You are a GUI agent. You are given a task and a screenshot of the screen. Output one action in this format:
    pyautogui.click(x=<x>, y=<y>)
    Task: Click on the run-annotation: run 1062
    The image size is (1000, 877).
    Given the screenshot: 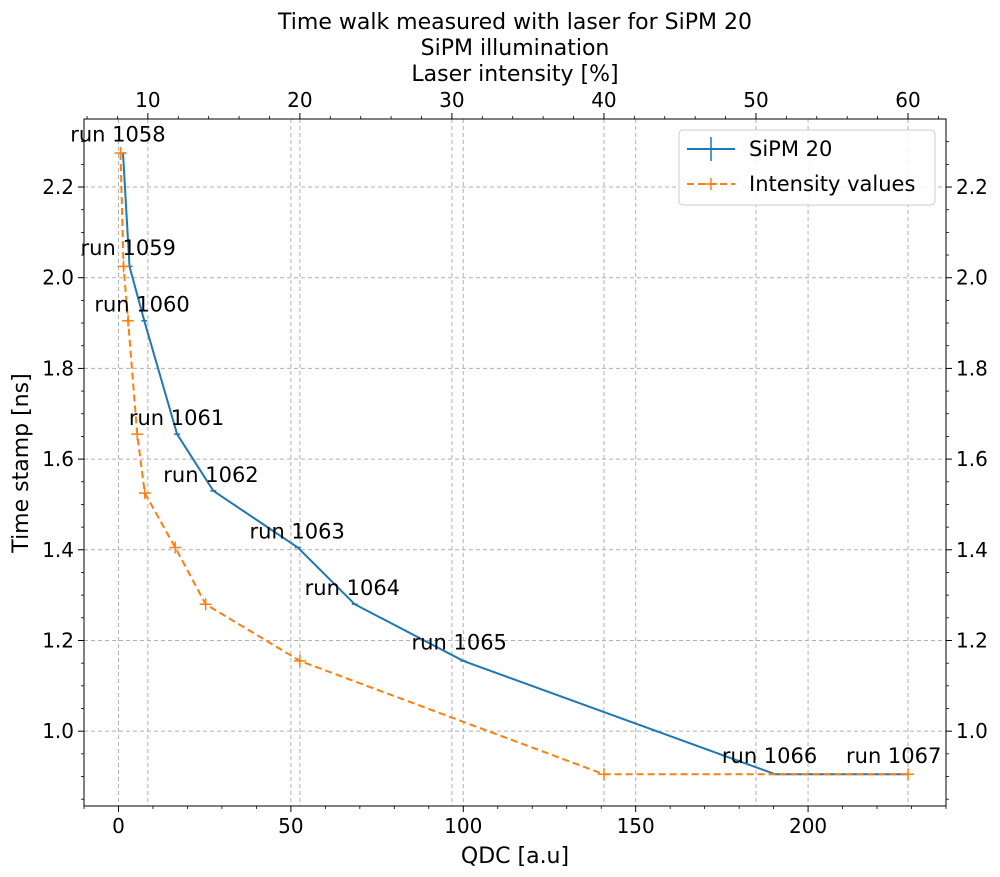 What is the action you would take?
    pyautogui.click(x=210, y=475)
    